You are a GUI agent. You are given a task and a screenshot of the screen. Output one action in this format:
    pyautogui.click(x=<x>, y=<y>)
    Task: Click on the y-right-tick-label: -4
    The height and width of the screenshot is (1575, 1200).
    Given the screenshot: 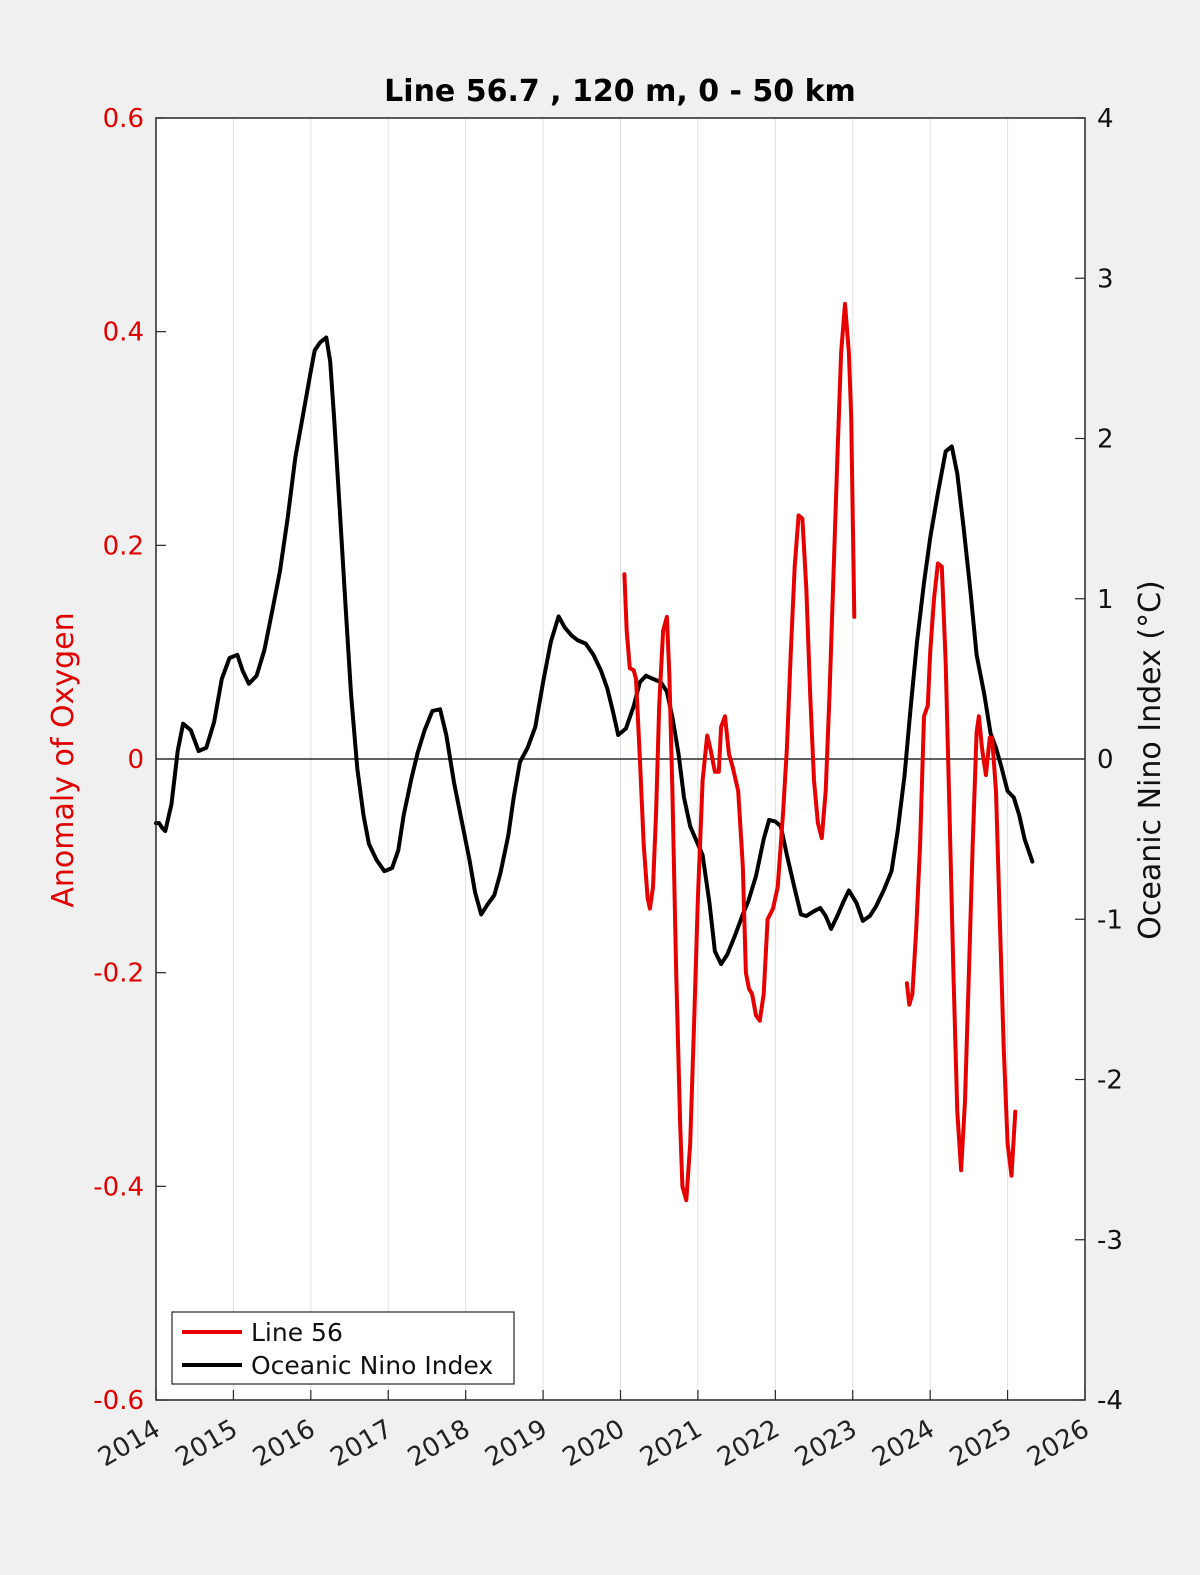 What is the action you would take?
    pyautogui.click(x=1110, y=1401)
    